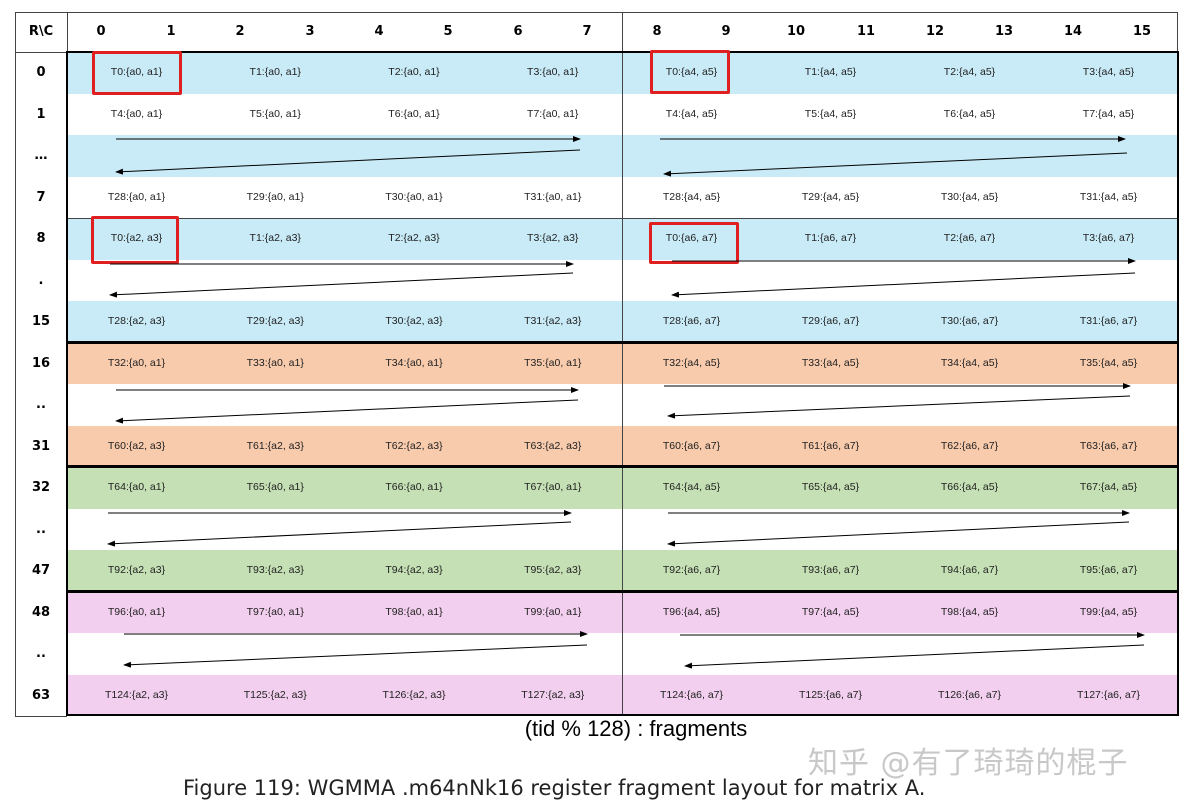 This screenshot has width=1196, height=806. What do you see at coordinates (41, 716) in the screenshot?
I see `table-bottom-border` at bounding box center [41, 716].